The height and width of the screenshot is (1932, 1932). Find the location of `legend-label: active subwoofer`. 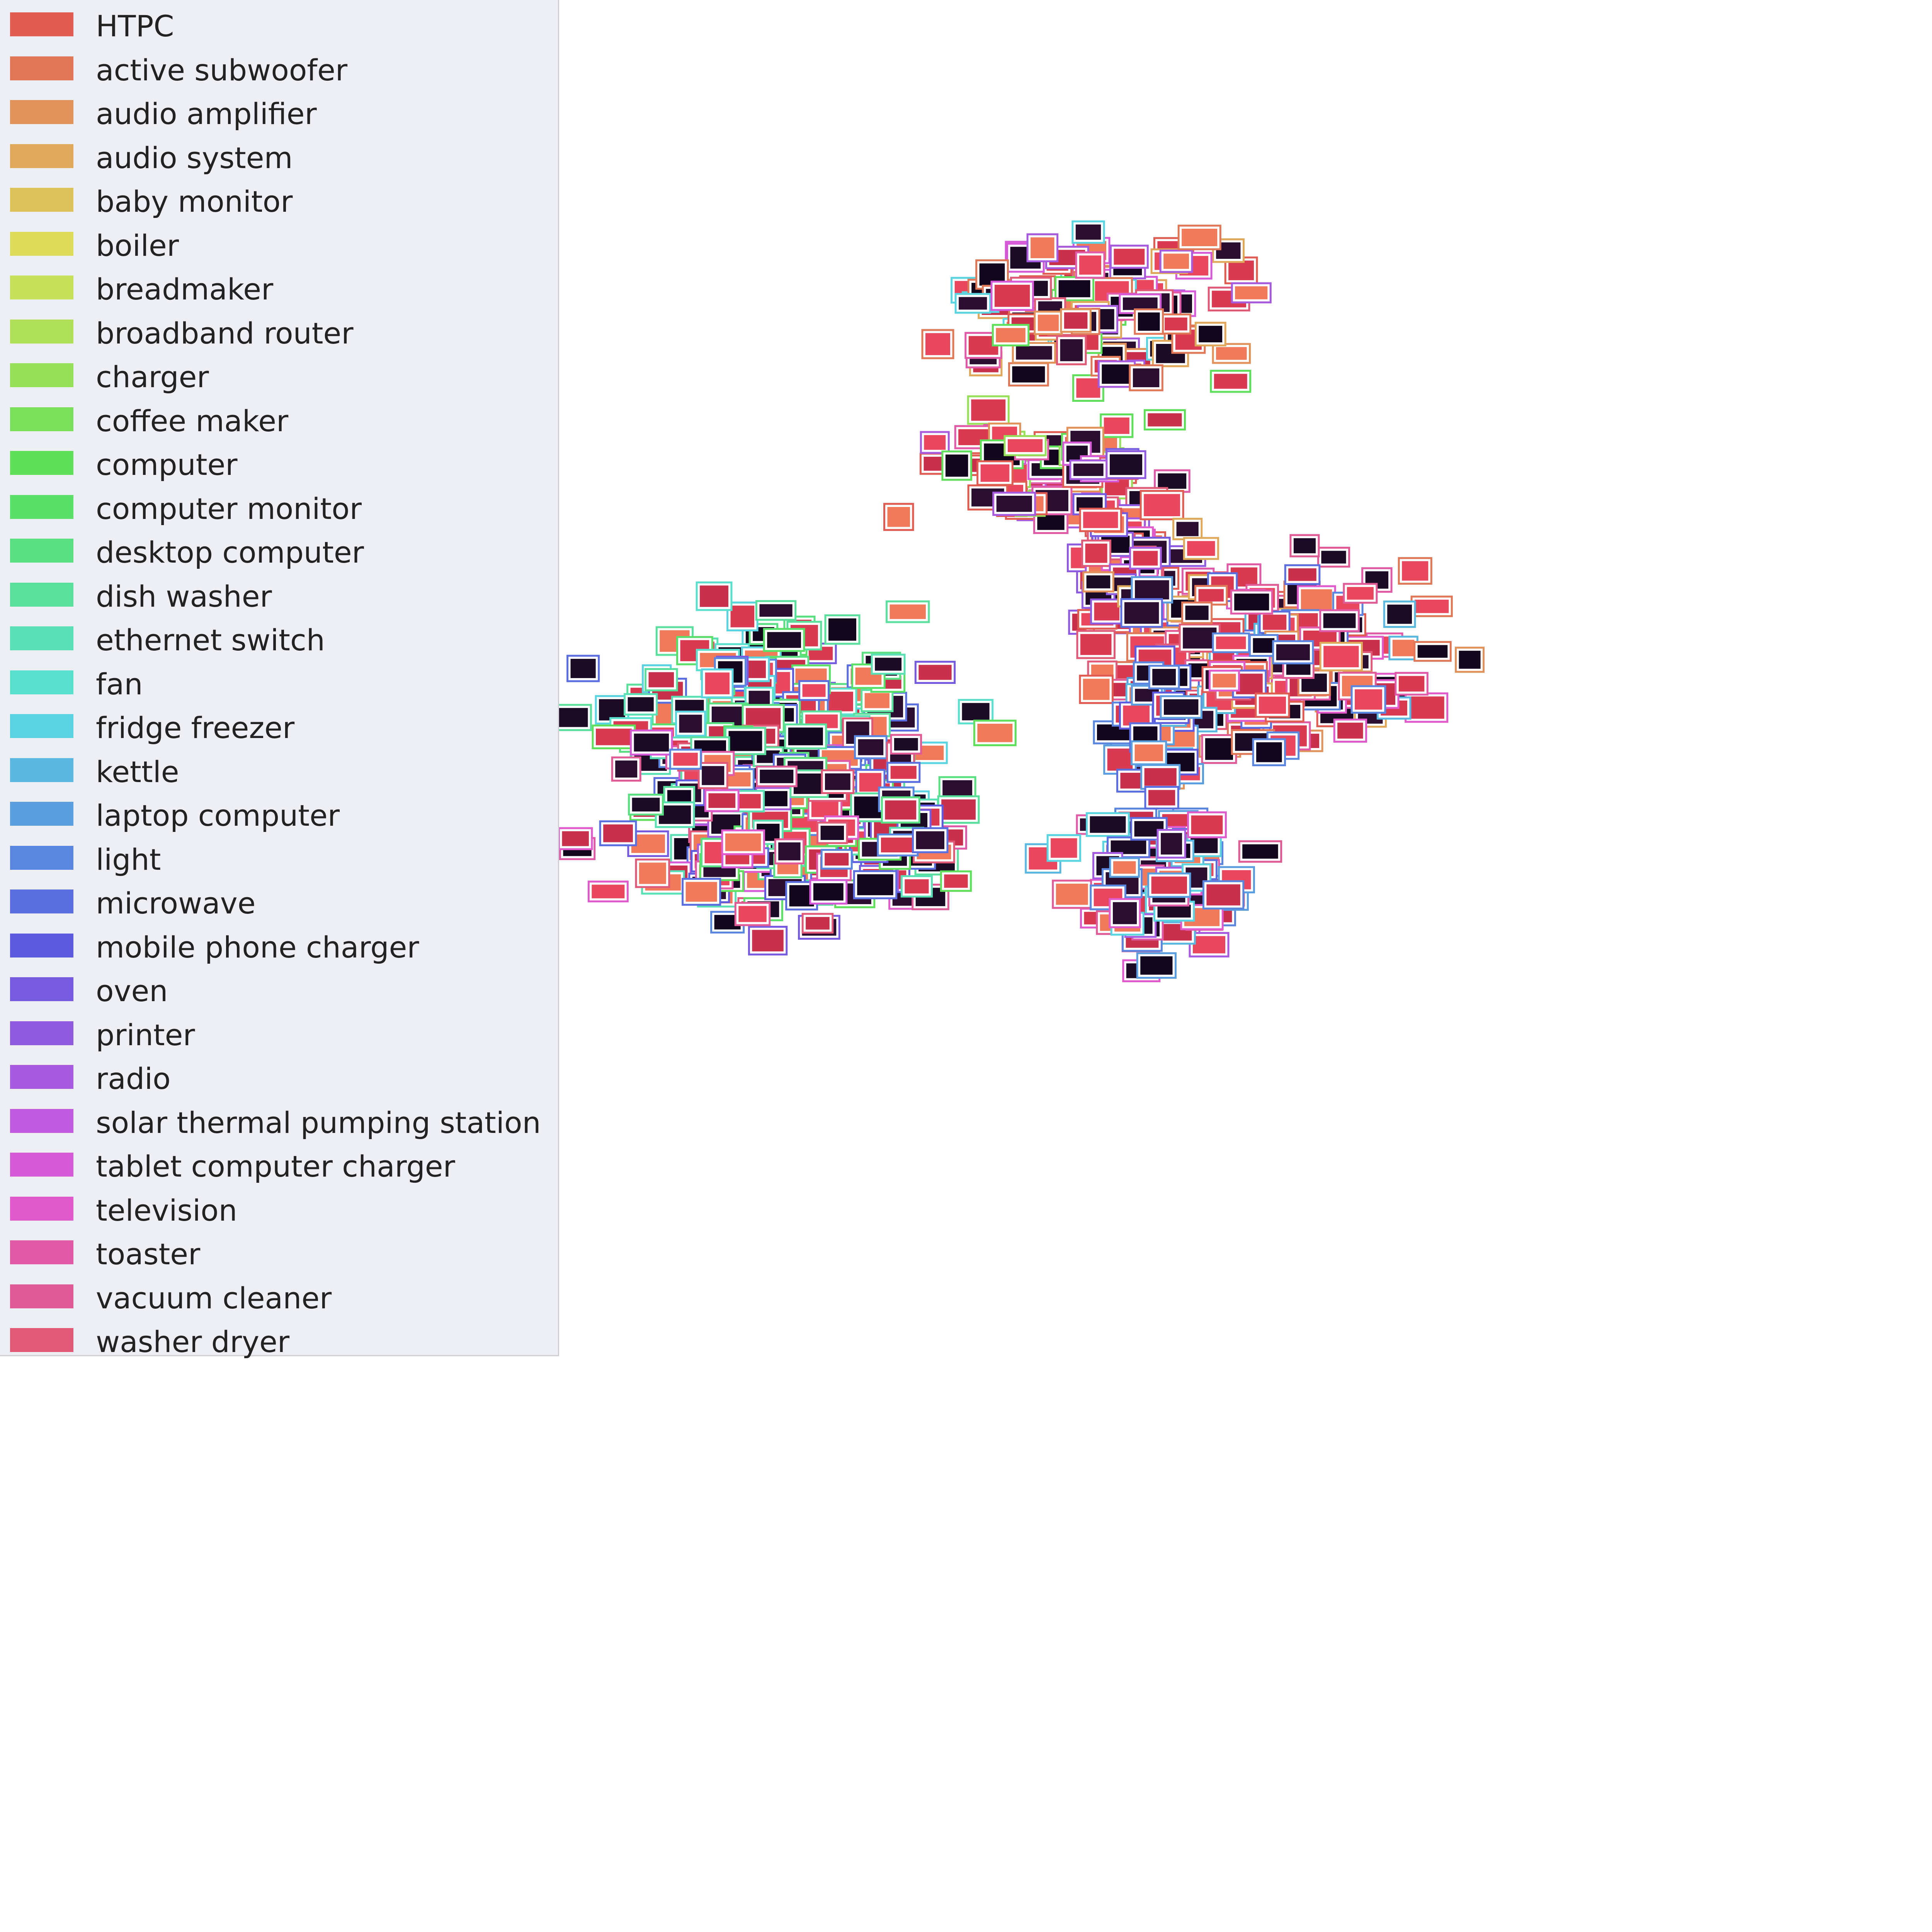

legend-label: active subwoofer is located at coordinates (222, 70).